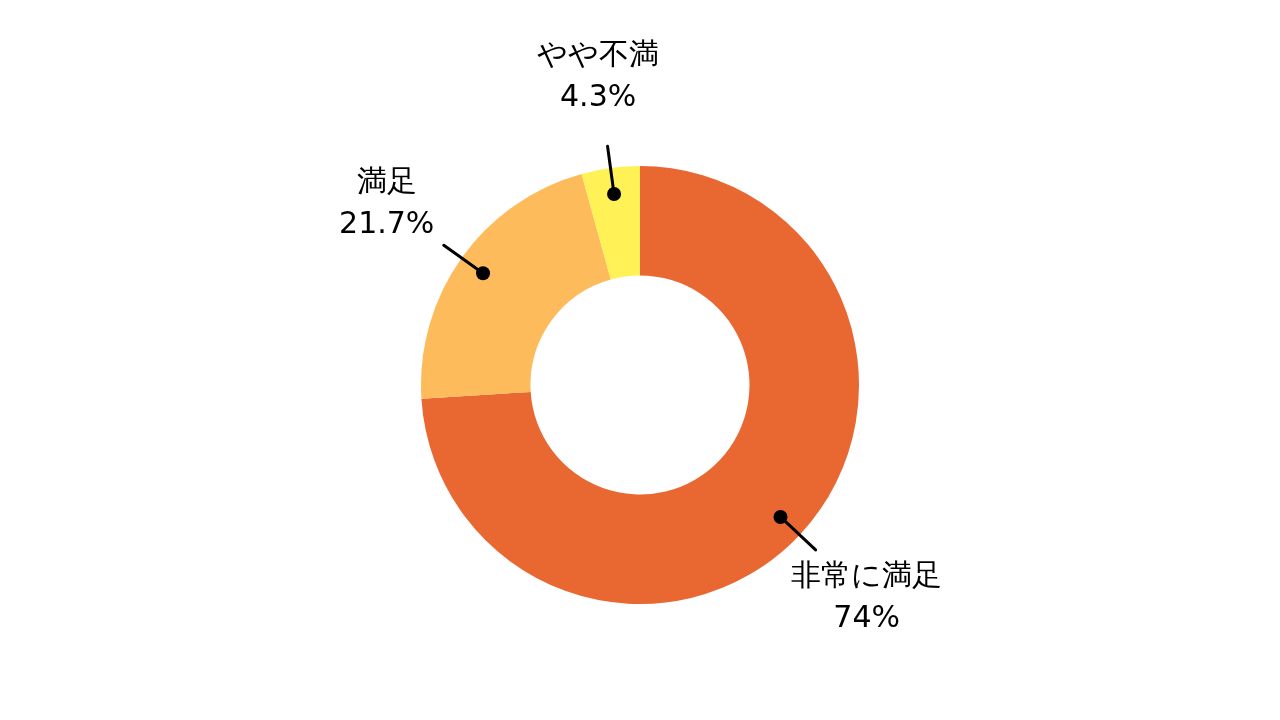  What do you see at coordinates (867, 574) in the screenshot?
I see `slice-label: 非常に満足` at bounding box center [867, 574].